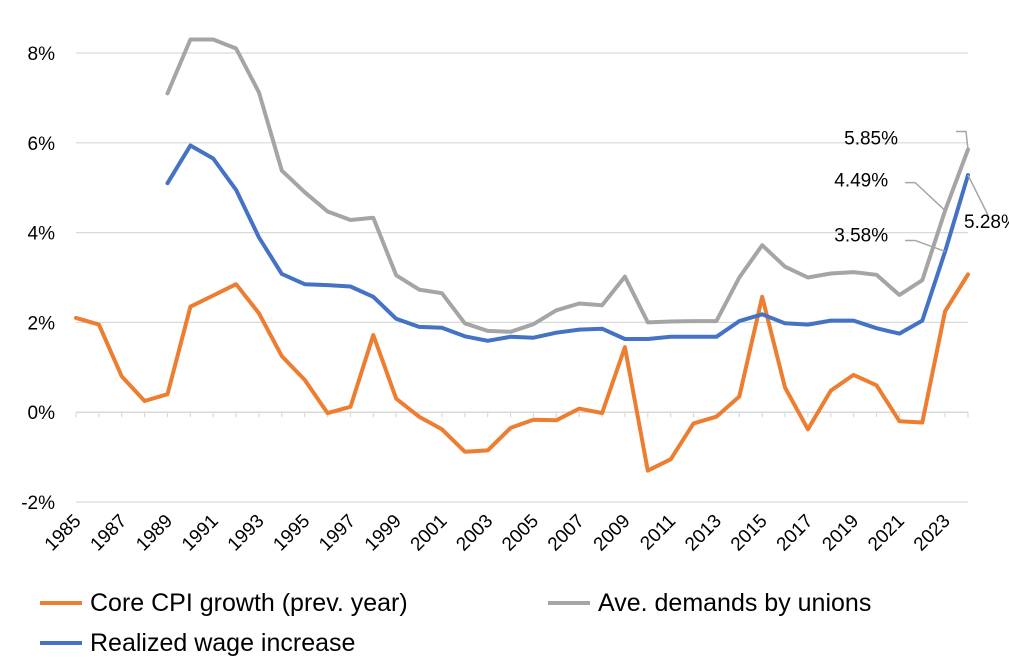 This screenshot has height=665, width=1009. I want to click on y-tick-label: 0%, so click(42, 413).